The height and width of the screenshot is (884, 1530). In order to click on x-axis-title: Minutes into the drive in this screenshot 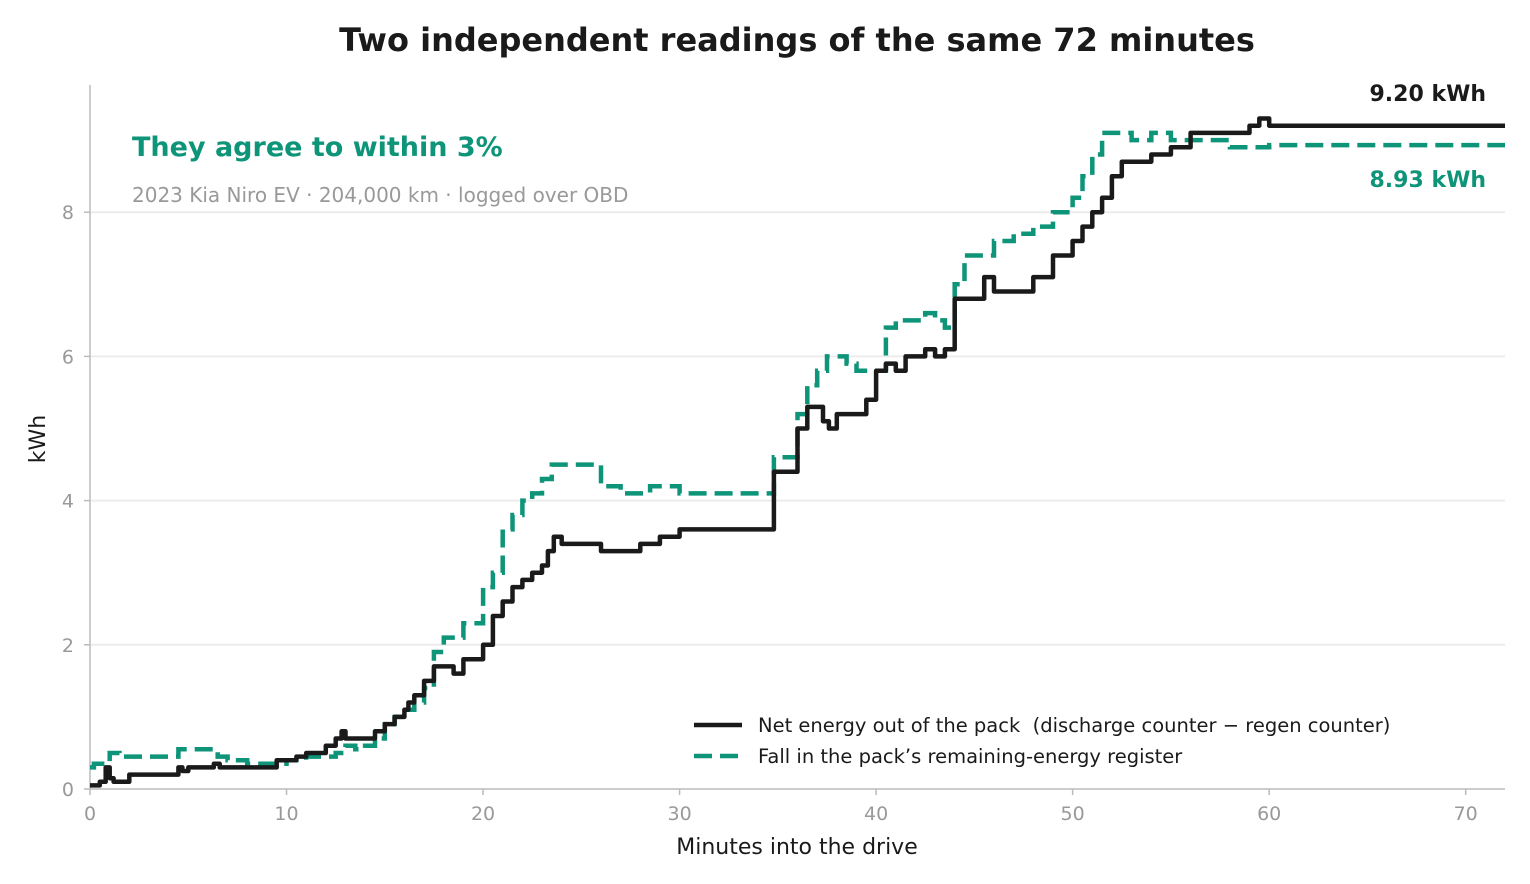, I will do `click(797, 847)`.